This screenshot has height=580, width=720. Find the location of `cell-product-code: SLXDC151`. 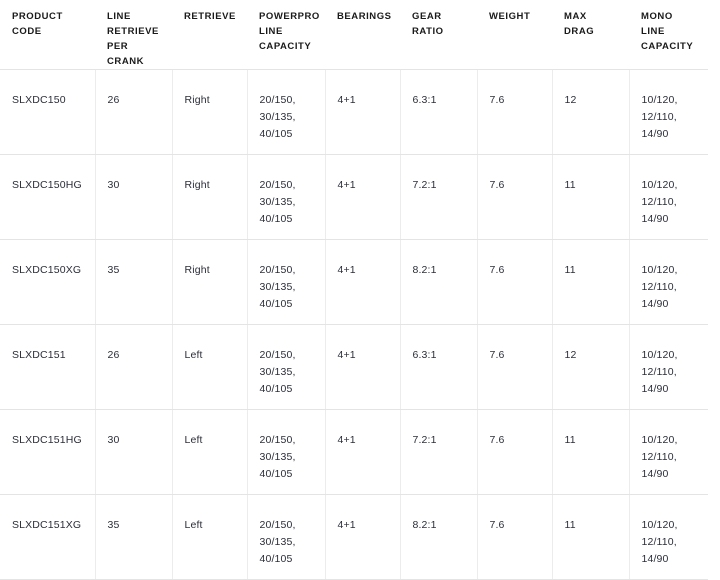

cell-product-code: SLXDC151 is located at coordinates (48, 367).